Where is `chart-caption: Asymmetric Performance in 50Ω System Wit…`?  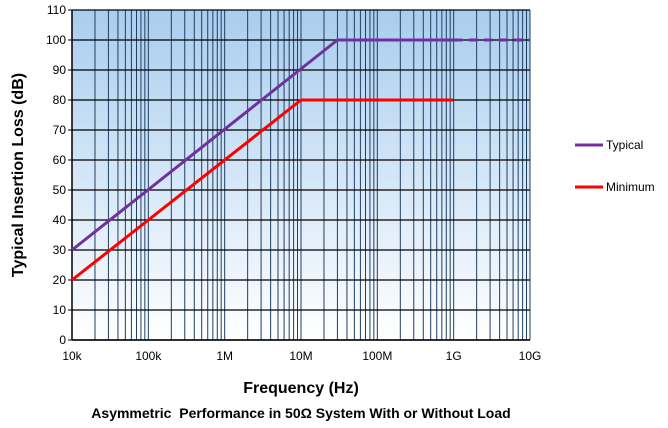 chart-caption: Asymmetric Performance in 50Ω System Wit… is located at coordinates (300, 413).